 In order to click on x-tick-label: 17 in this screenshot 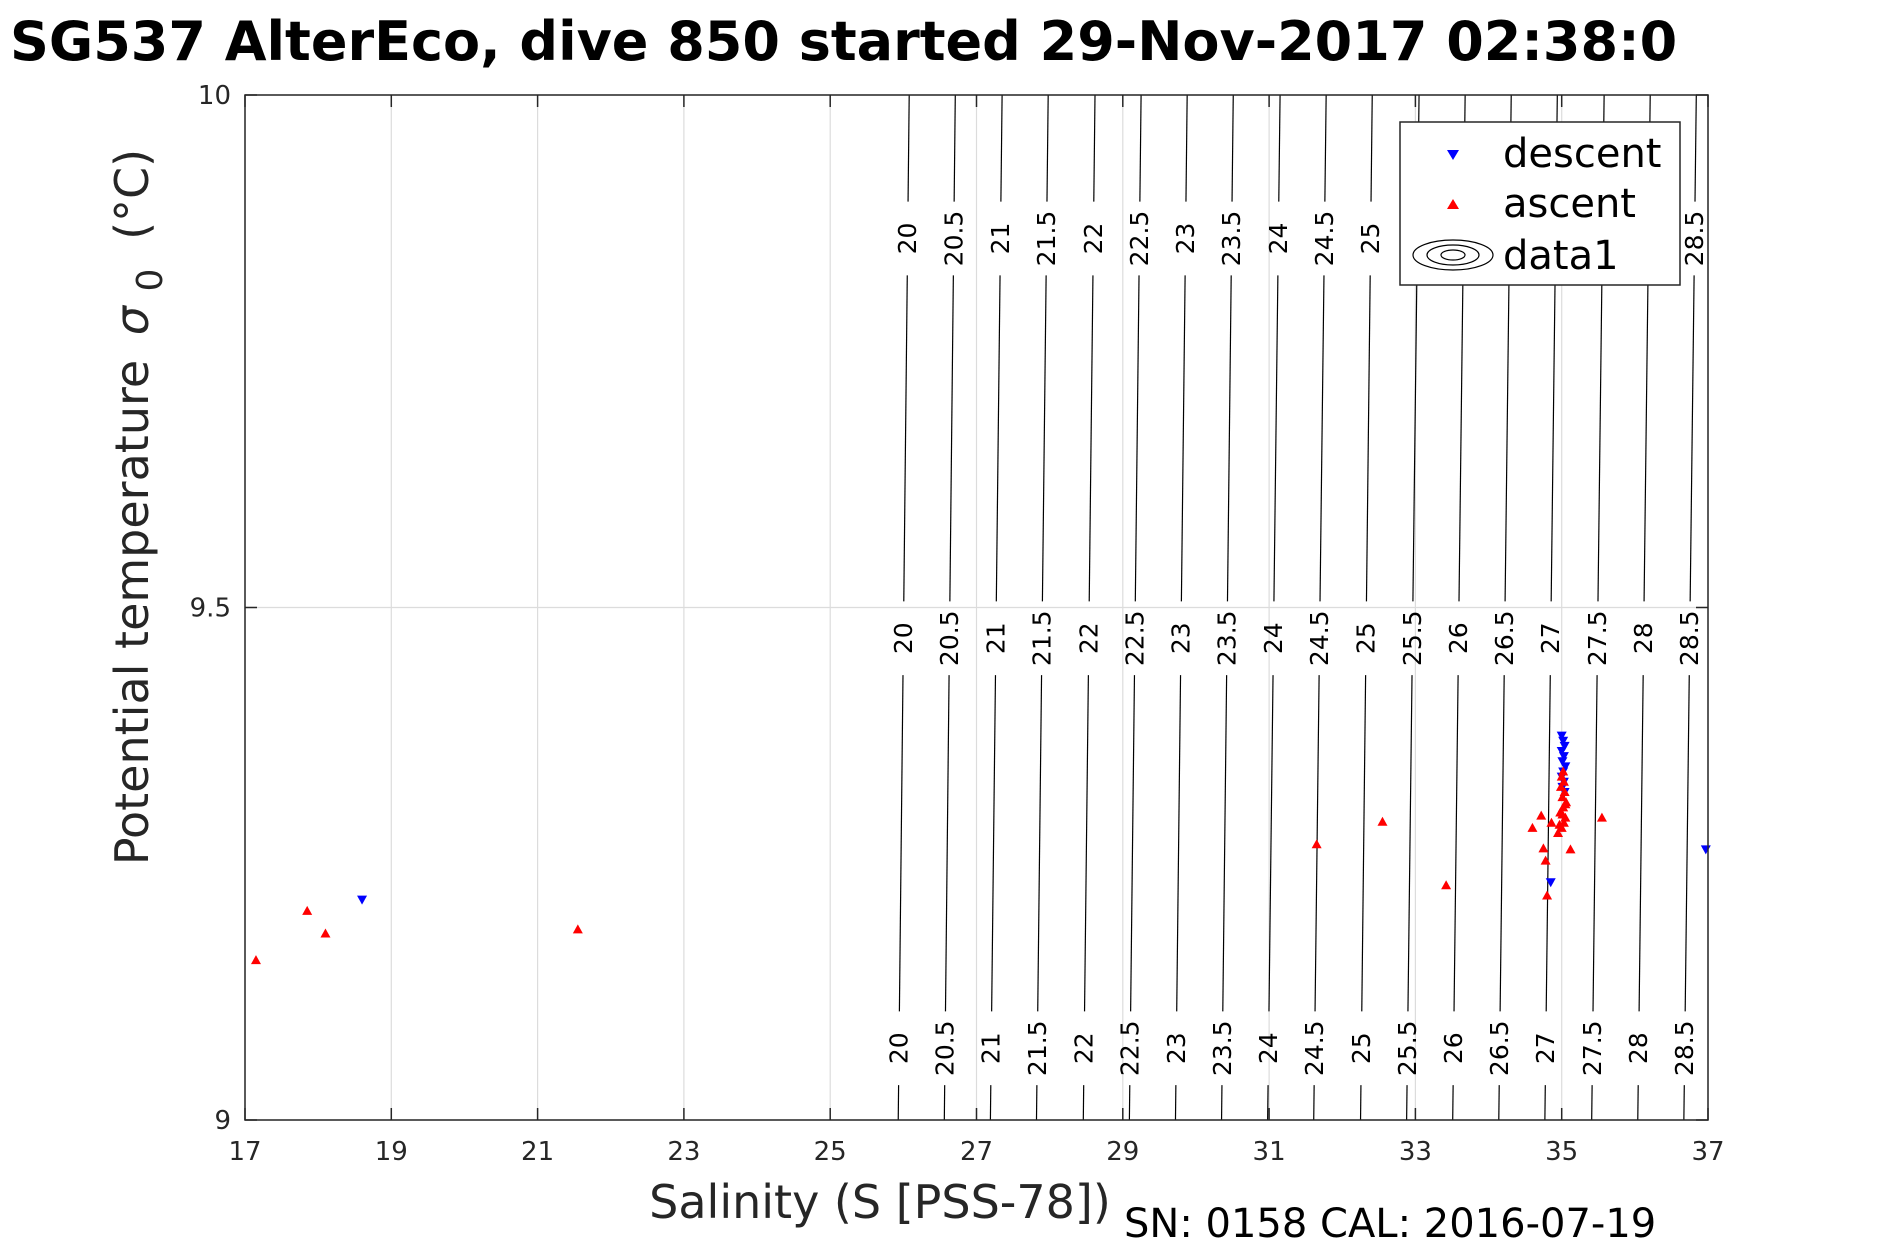, I will do `click(244, 1152)`.